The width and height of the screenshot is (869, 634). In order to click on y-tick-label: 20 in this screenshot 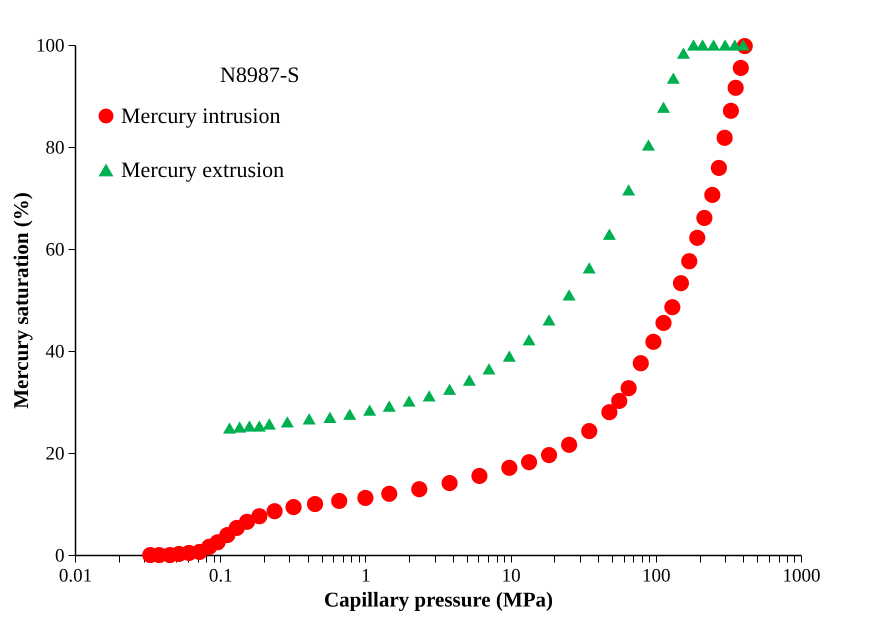, I will do `click(55, 454)`.